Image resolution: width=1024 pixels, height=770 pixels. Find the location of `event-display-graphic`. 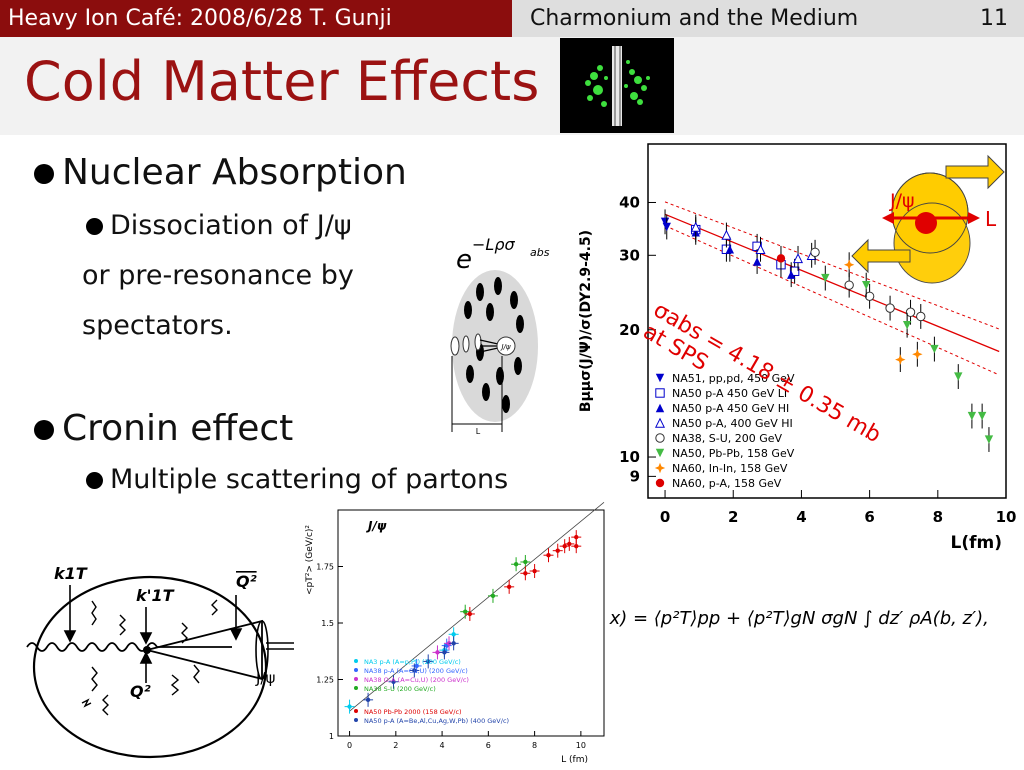

event-display-graphic is located at coordinates (617, 86).